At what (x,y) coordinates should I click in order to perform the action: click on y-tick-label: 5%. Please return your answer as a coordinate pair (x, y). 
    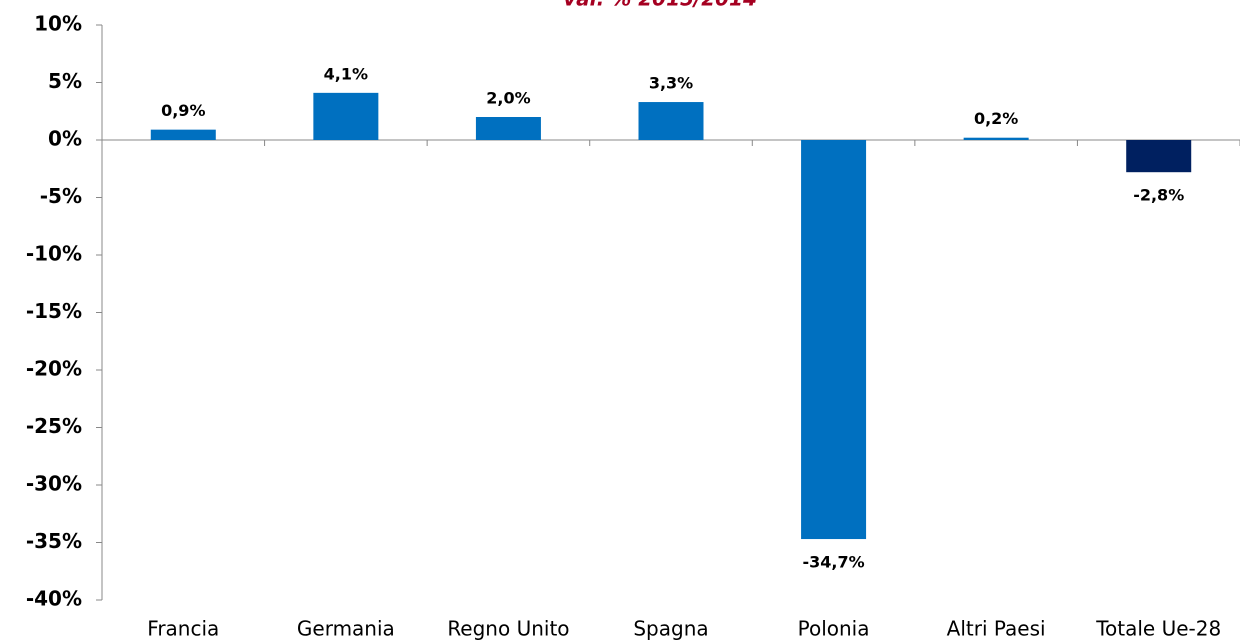
    Looking at the image, I should click on (65, 81).